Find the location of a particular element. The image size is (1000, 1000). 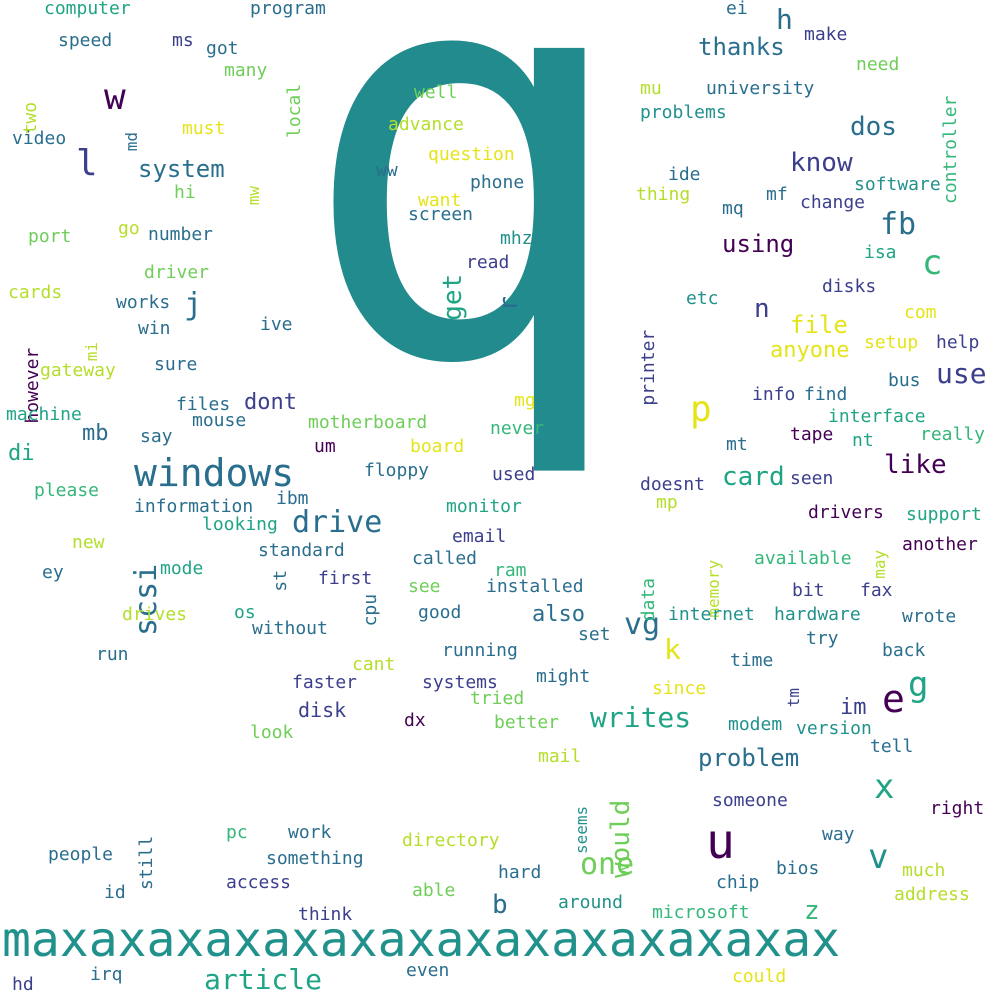

word-w: w is located at coordinates (115, 97).